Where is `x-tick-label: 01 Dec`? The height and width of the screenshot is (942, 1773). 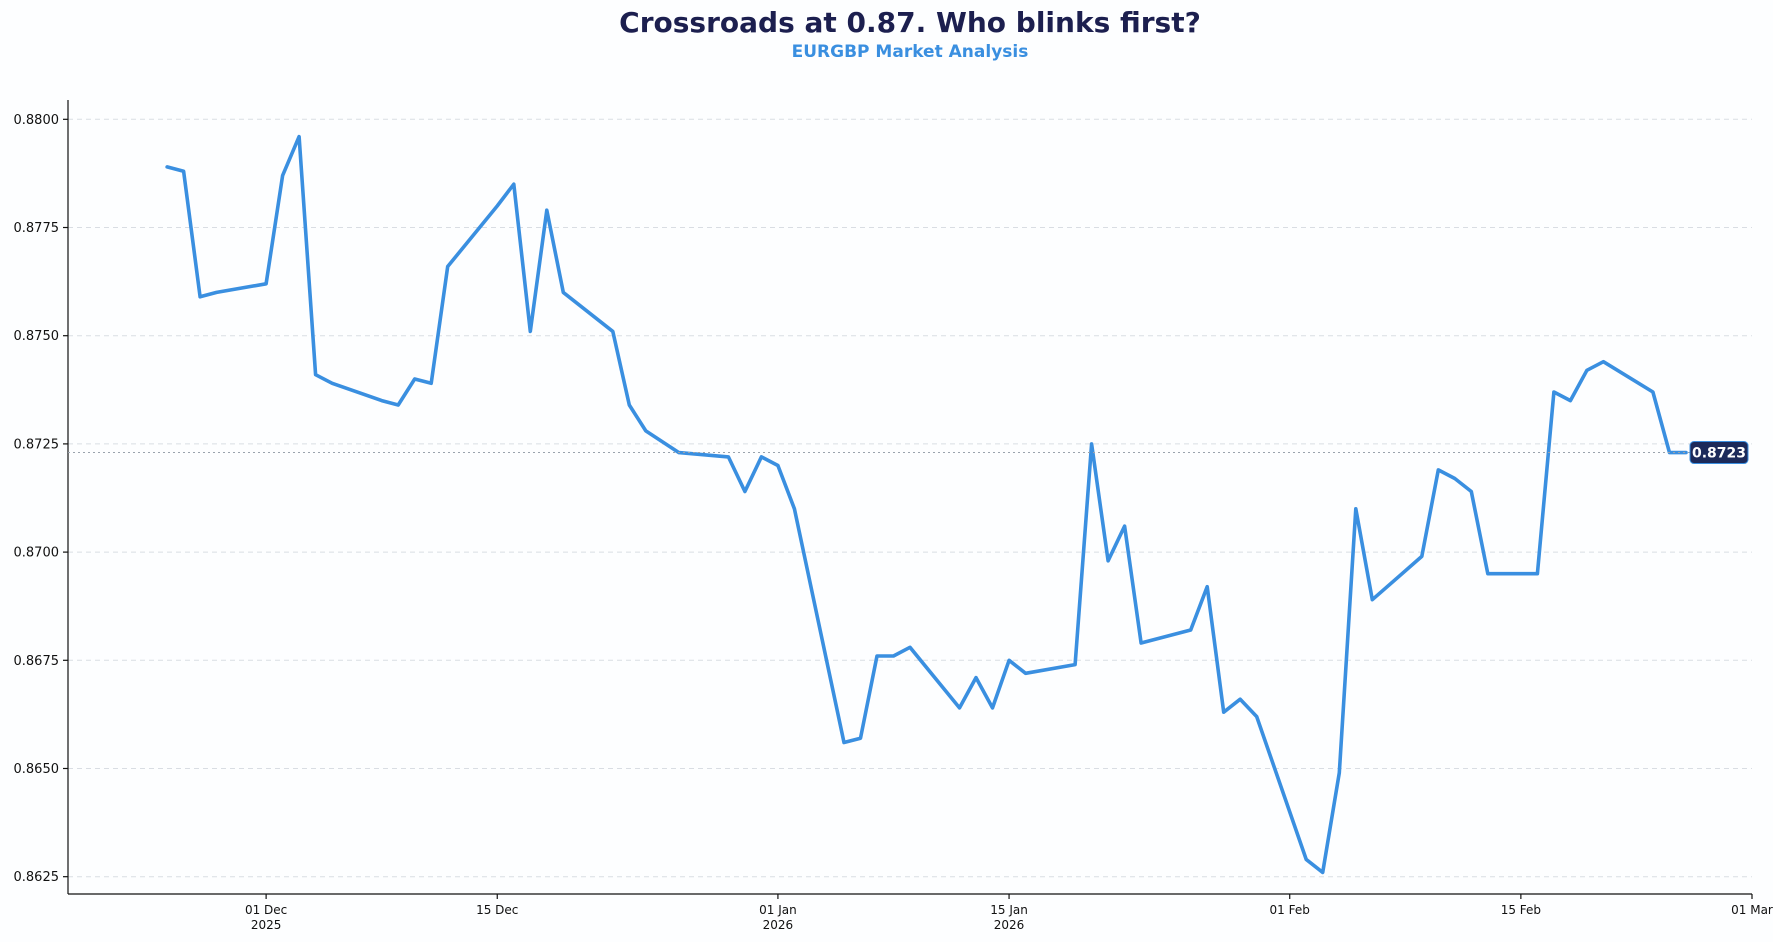 x-tick-label: 01 Dec is located at coordinates (266, 910).